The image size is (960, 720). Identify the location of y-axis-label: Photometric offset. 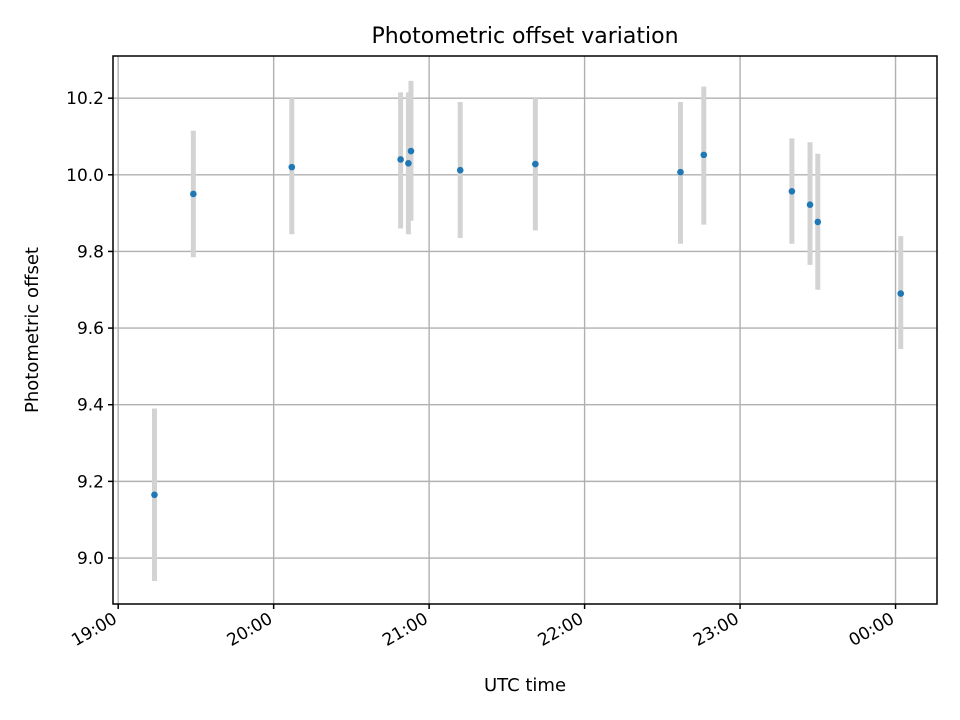
(32, 330).